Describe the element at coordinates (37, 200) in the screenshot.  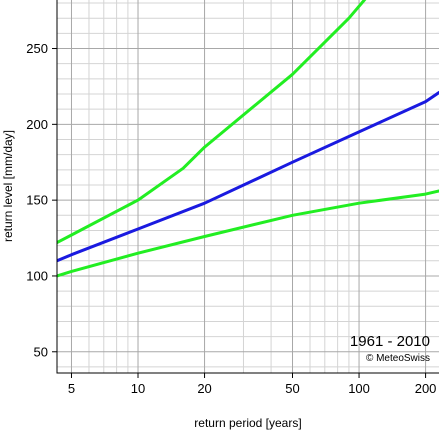
I see `y-tick-label: 150` at that location.